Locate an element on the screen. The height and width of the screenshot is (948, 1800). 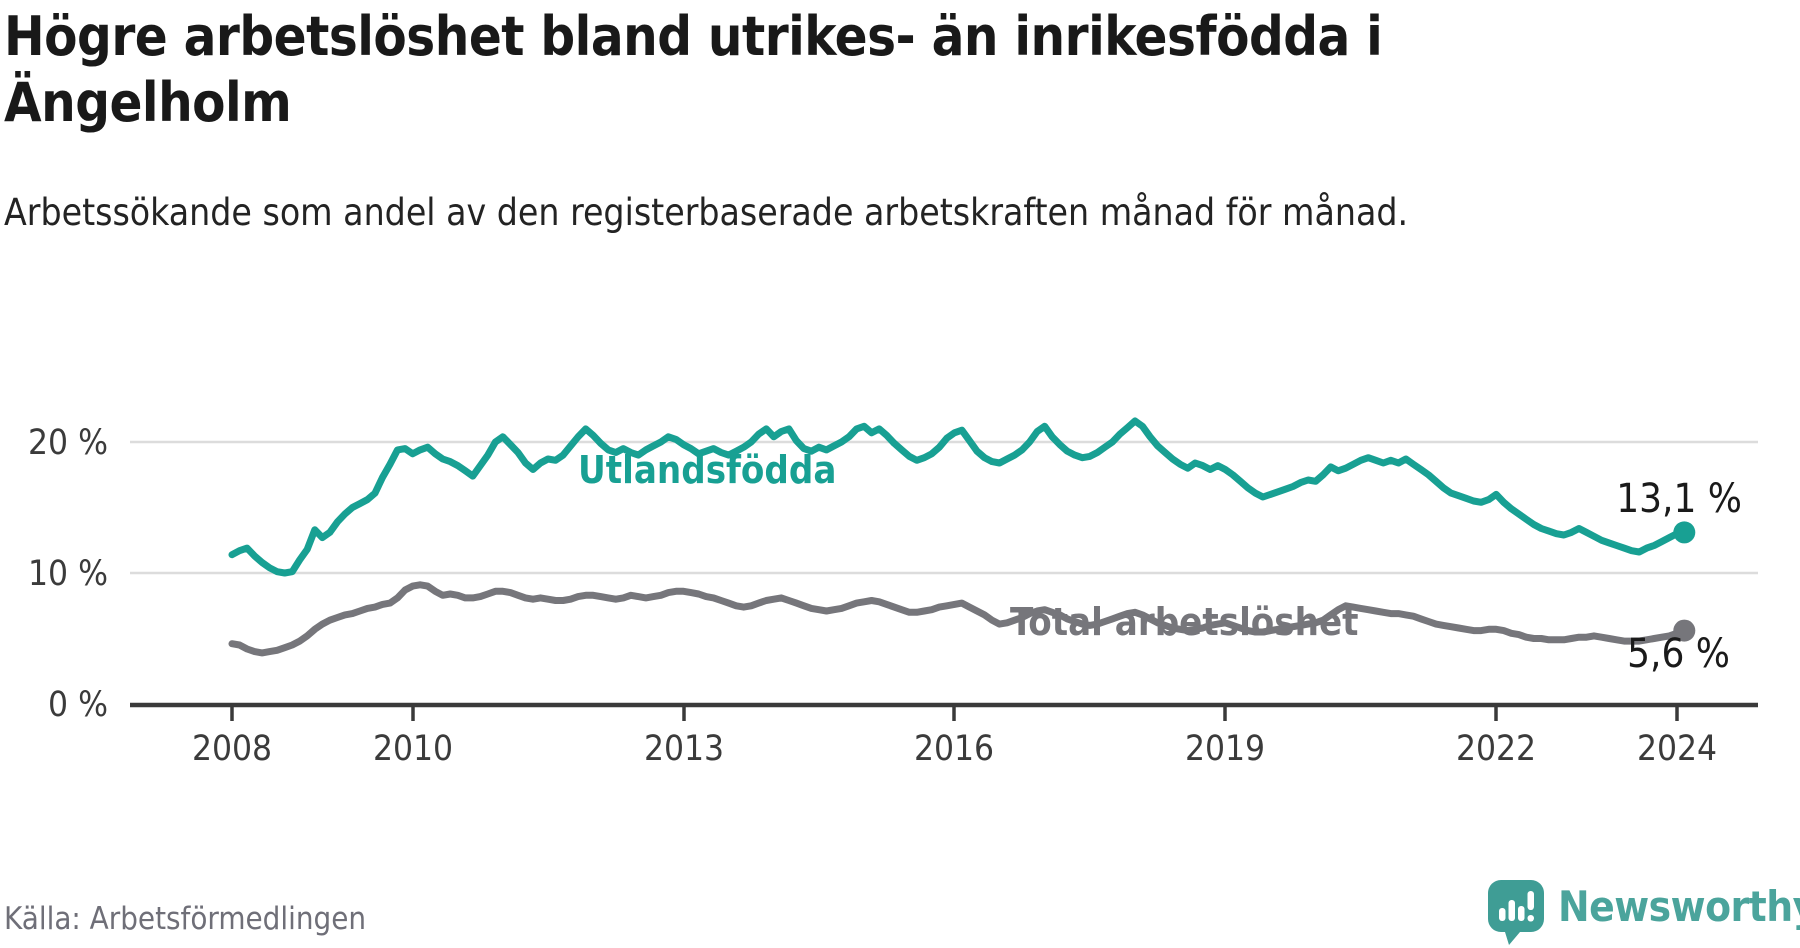
x-axis-label-2010: 2010 is located at coordinates (413, 749).